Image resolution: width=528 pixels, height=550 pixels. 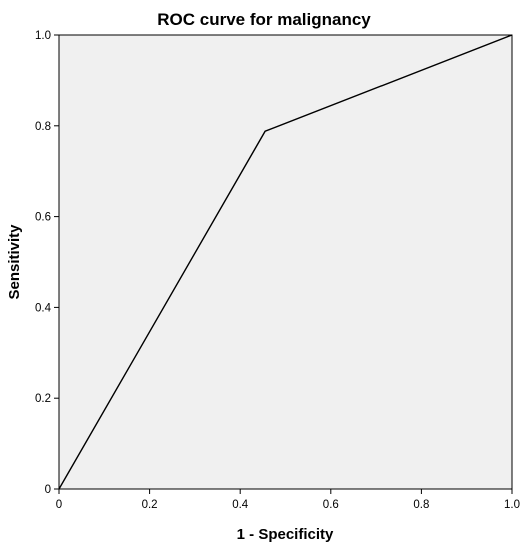 What do you see at coordinates (240, 505) in the screenshot?
I see `x-tick-label: 0.4` at bounding box center [240, 505].